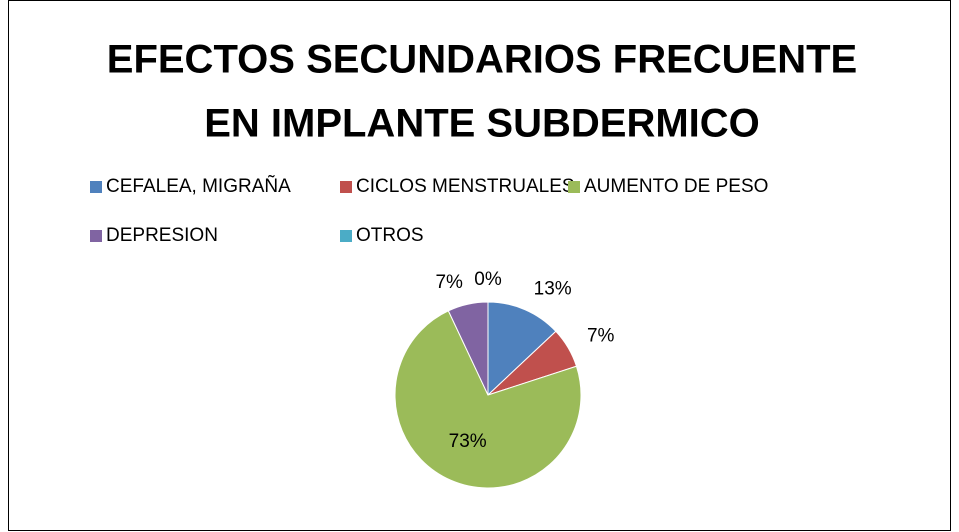 The width and height of the screenshot is (959, 532). Describe the element at coordinates (482, 60) in the screenshot. I see `chart-title: EFECTOS SECUNDARIOS FRECUENTE` at that location.